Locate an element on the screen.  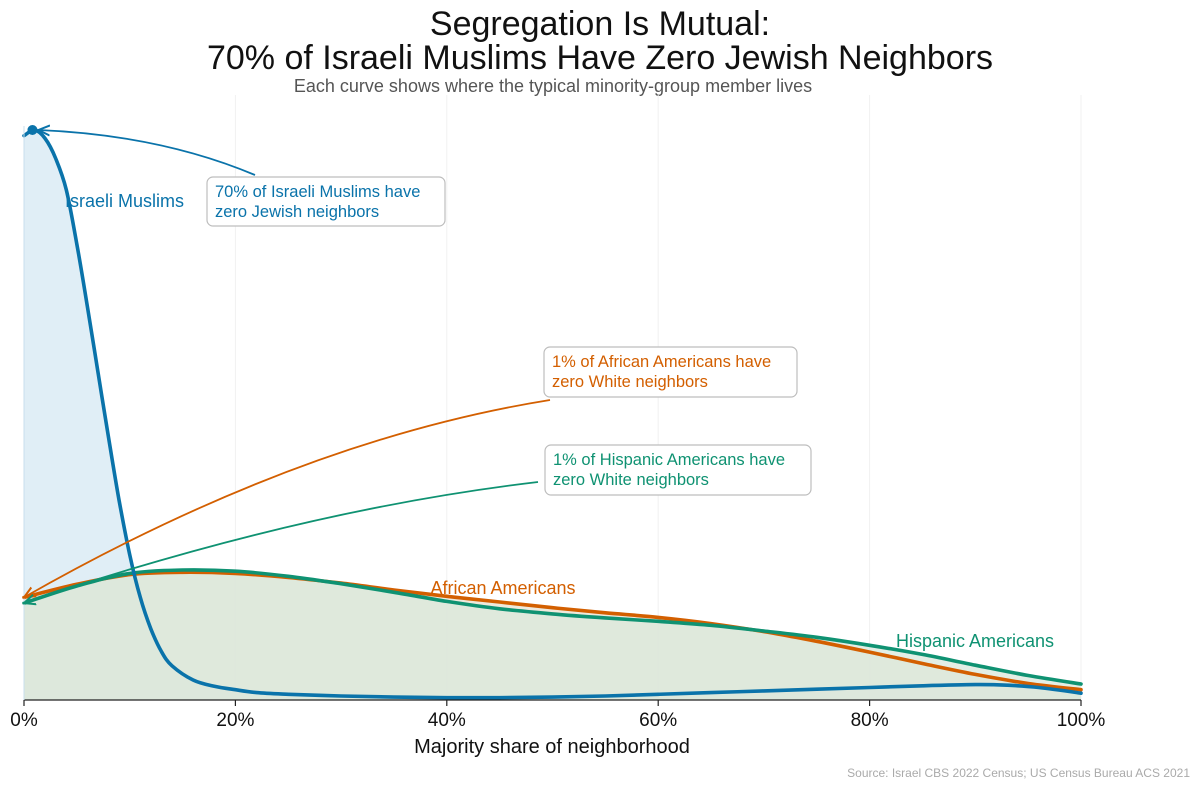
african-americans-annotation-box is located at coordinates (670, 372).